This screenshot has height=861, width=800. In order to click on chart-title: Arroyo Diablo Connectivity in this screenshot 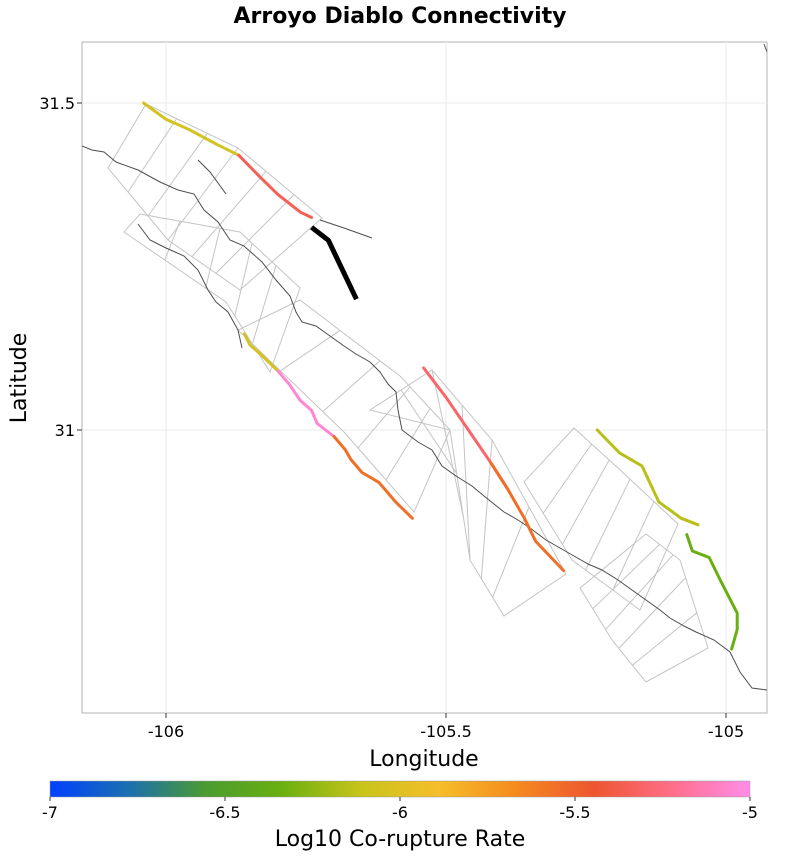, I will do `click(399, 16)`.